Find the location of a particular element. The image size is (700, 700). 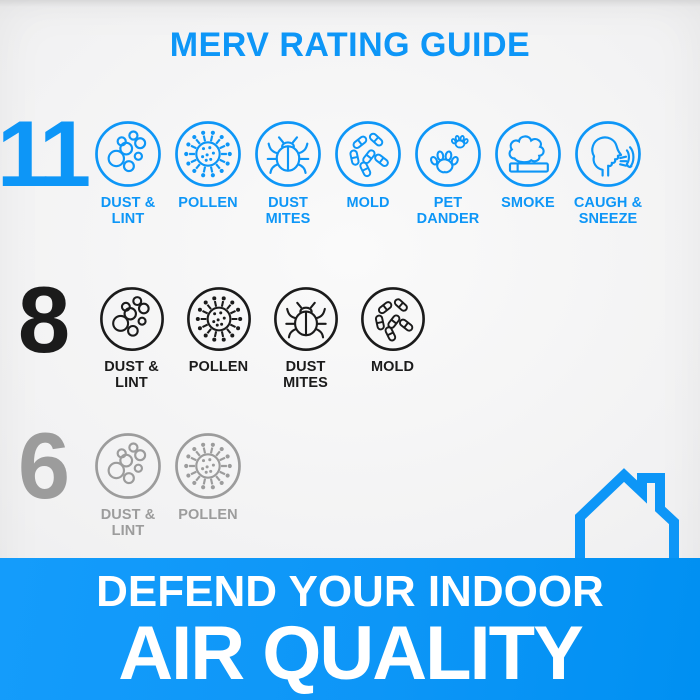

pollutant-label: SMOKE is located at coordinates (528, 203).